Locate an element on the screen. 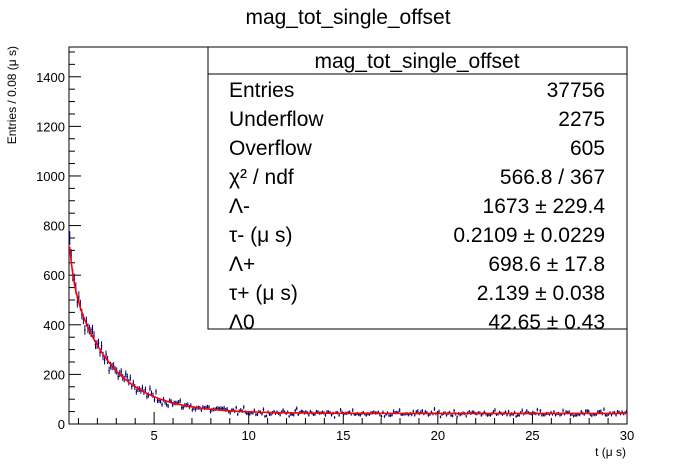 The image size is (696, 472). y-tick-label: 0 is located at coordinates (61, 424).